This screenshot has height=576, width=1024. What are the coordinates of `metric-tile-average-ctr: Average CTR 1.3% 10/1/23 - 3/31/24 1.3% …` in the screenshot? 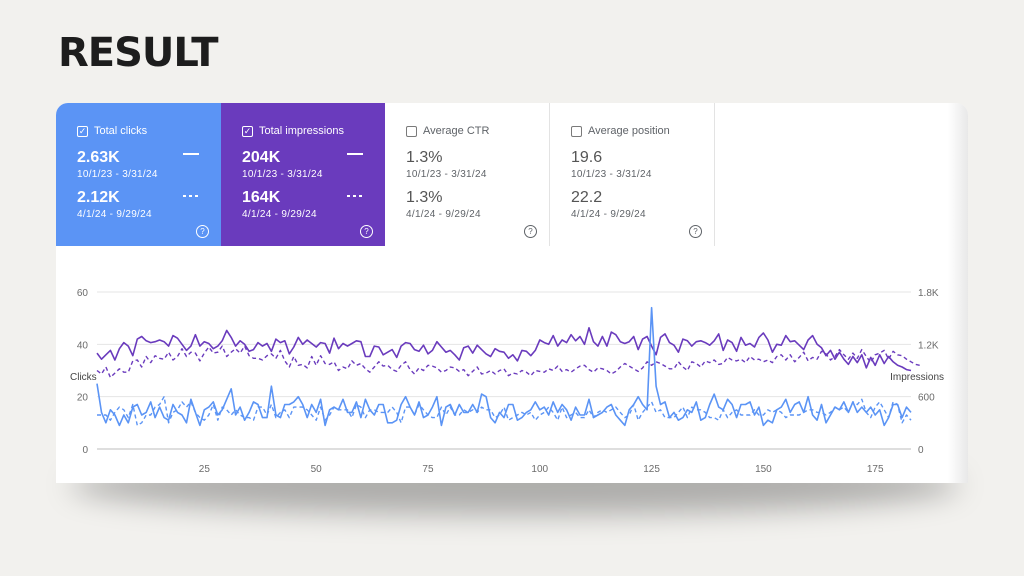 It's located at (467, 174).